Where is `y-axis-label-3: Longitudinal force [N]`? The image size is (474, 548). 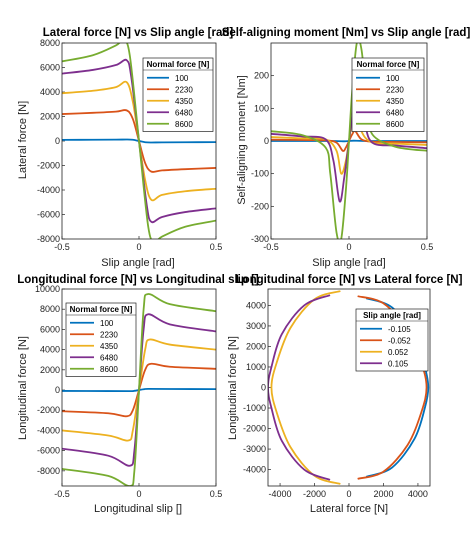 y-axis-label-3: Longitudinal force [N] is located at coordinates (23, 388).